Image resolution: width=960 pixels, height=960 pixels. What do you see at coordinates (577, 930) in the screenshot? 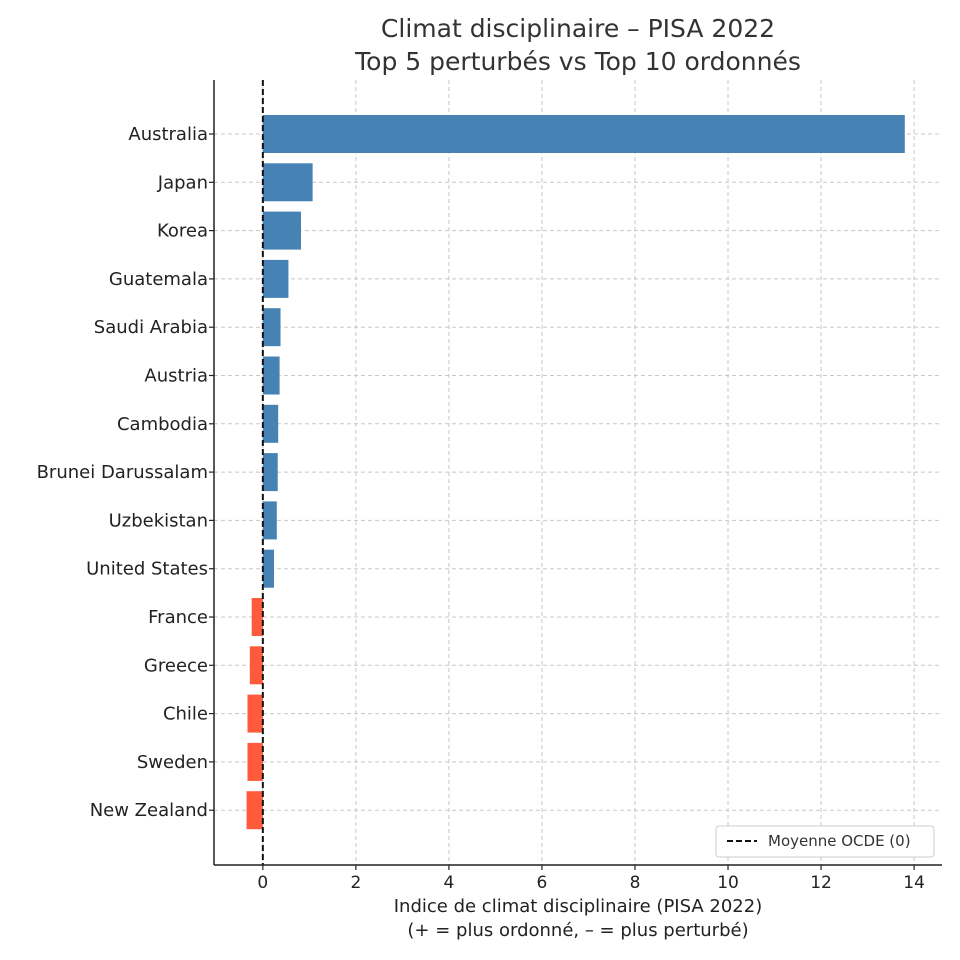
I see `x-axis-label-line-2: (+ = plus ordonné, – = plus perturbé)` at bounding box center [577, 930].